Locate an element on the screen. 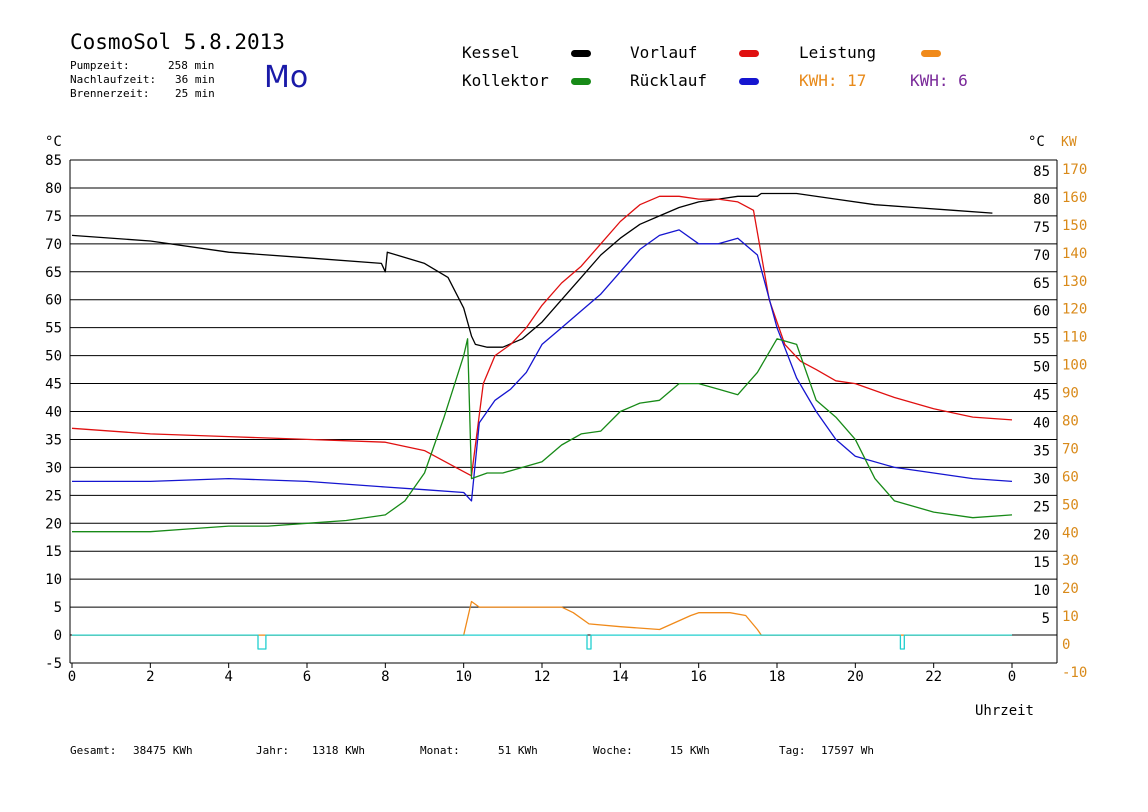  y-tick-label-right: 85 is located at coordinates (1041, 172).